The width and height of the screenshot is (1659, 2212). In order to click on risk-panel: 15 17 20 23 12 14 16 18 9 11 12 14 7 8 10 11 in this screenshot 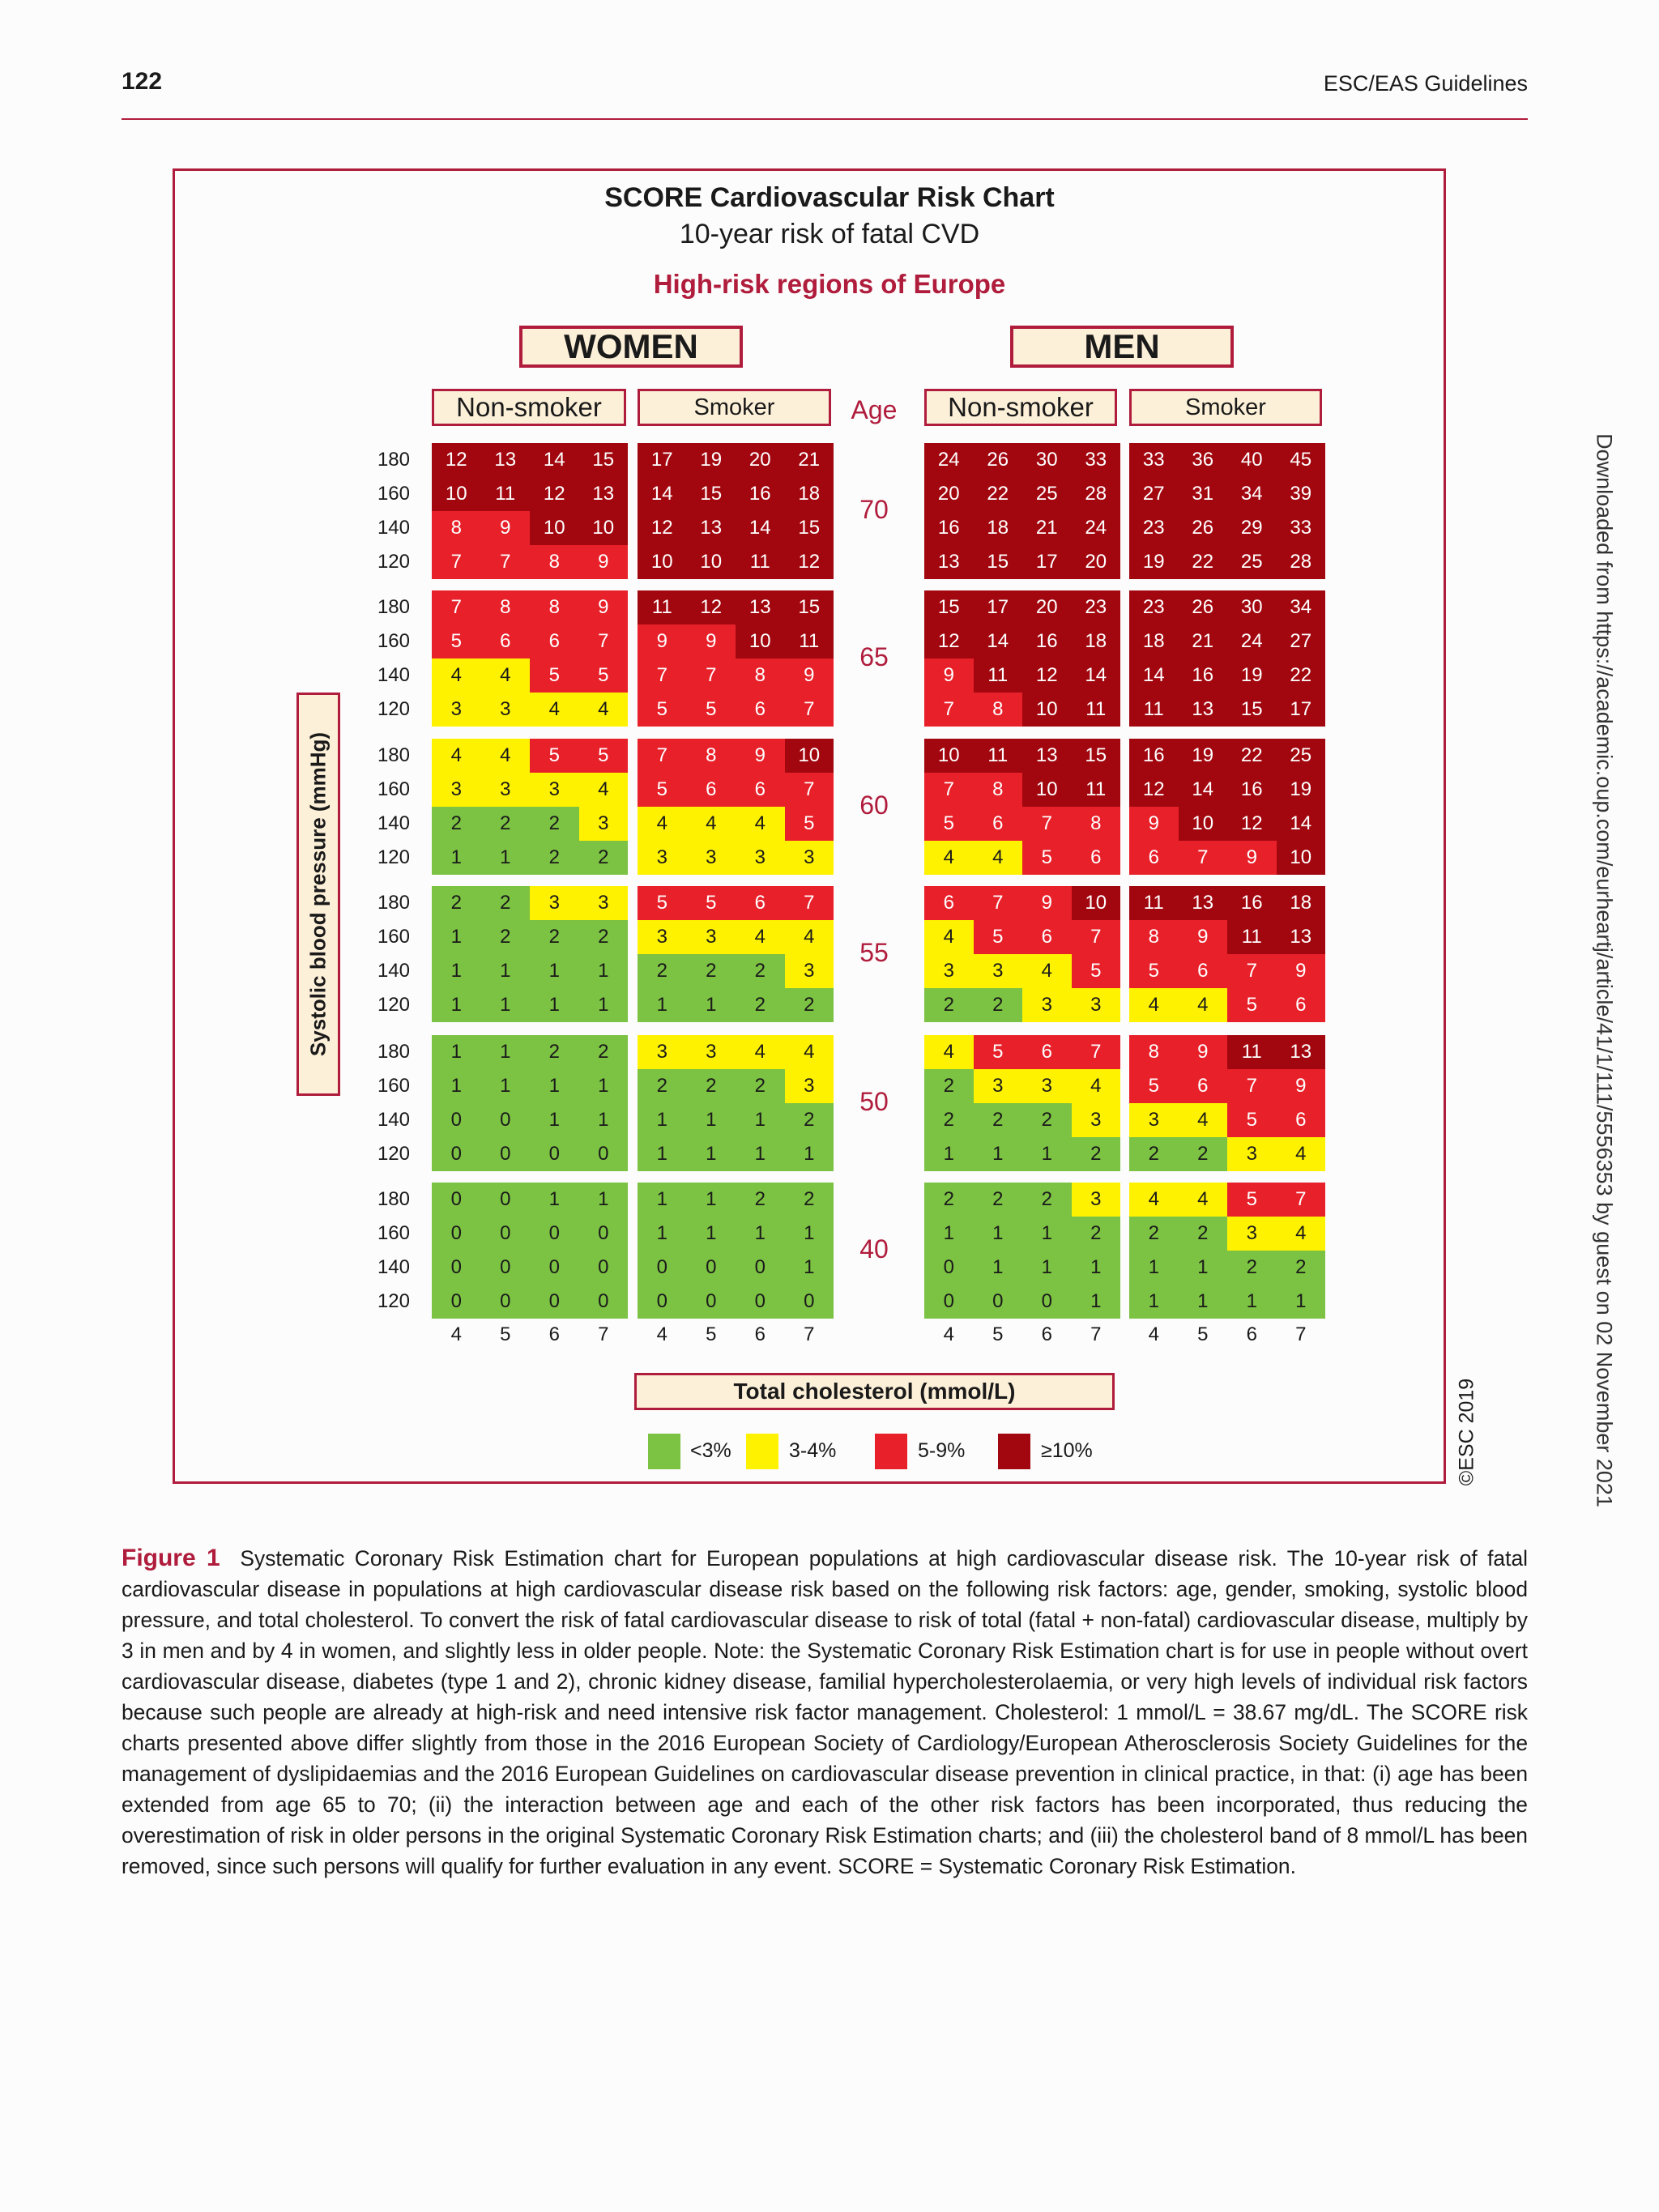, I will do `click(1022, 658)`.